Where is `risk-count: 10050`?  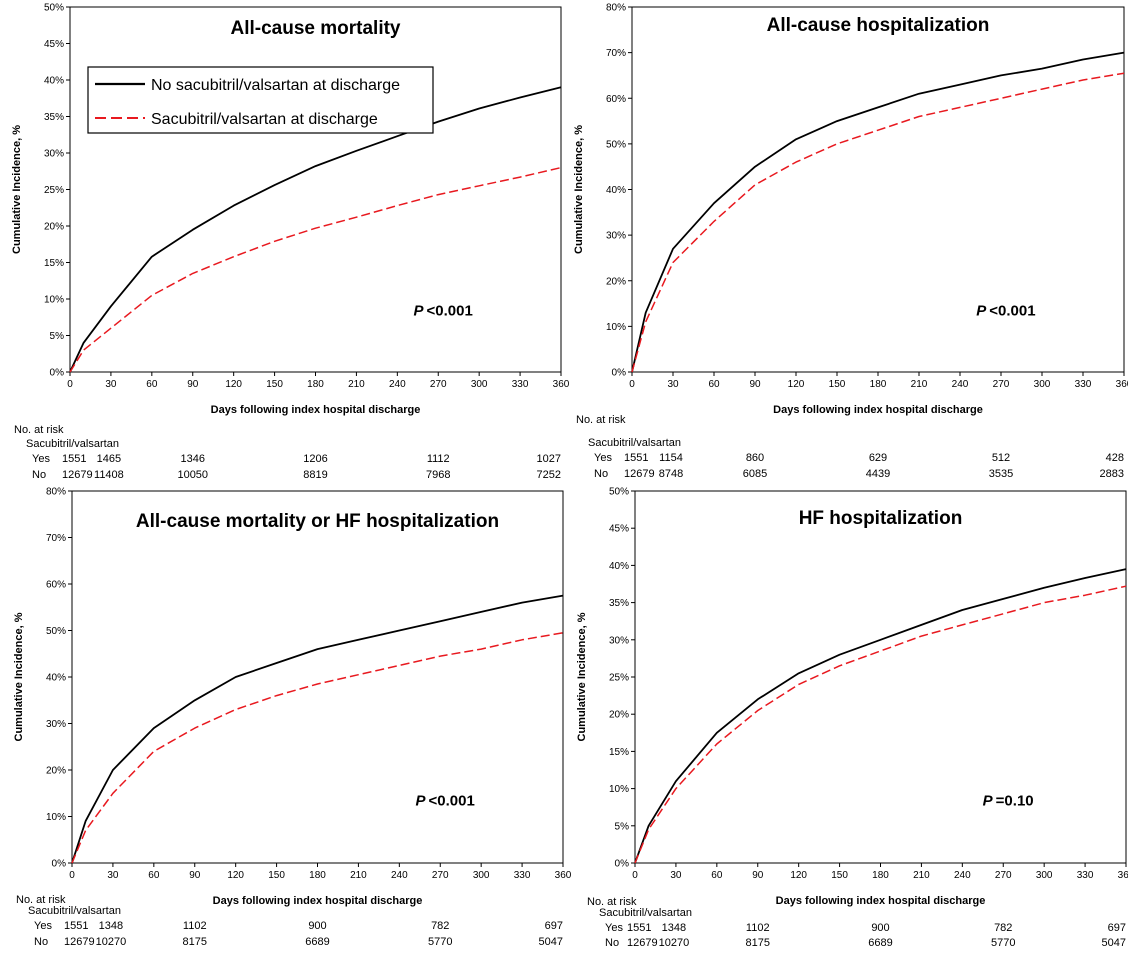 risk-count: 10050 is located at coordinates (192, 475).